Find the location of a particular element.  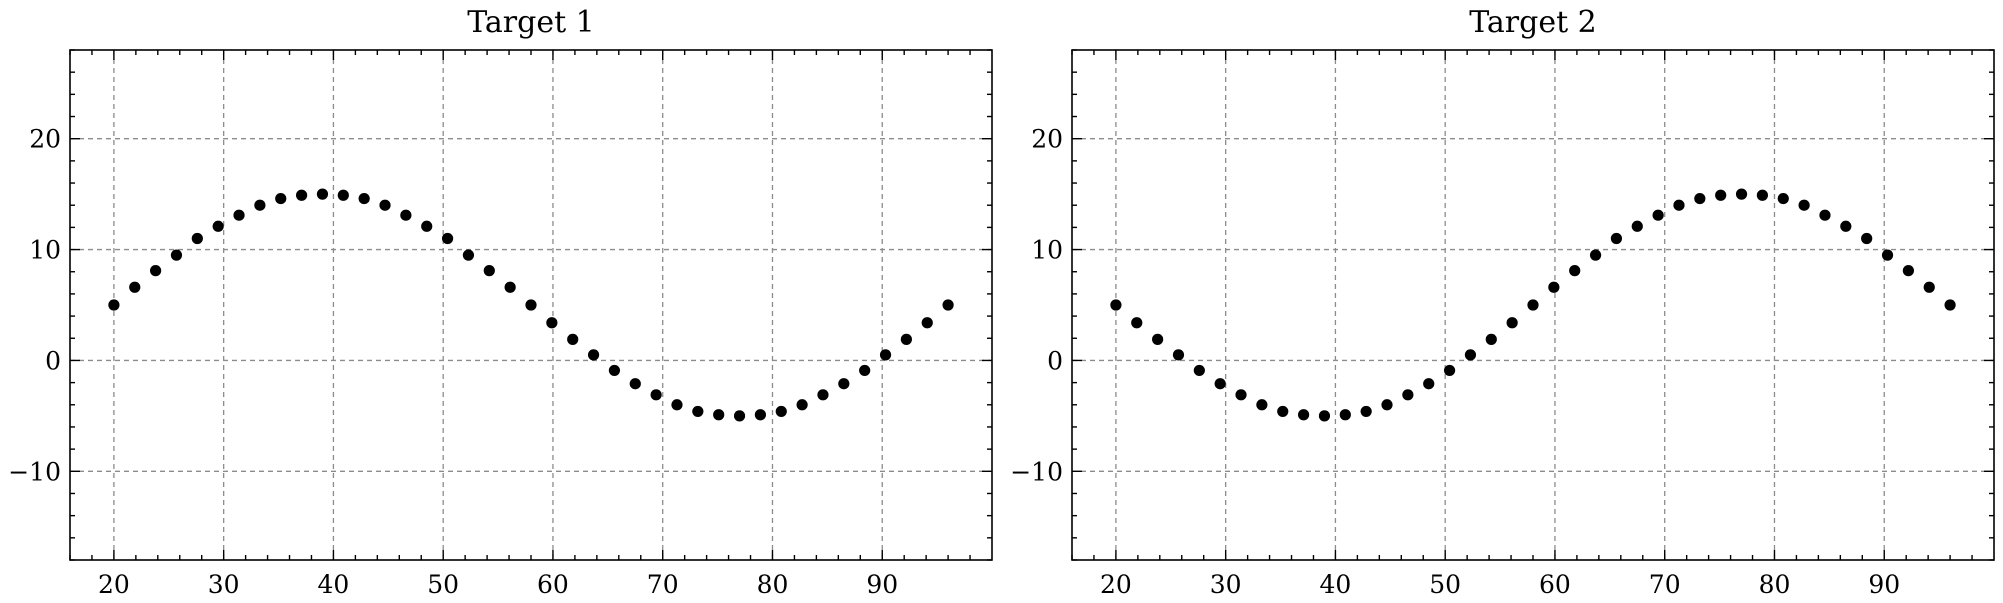

x-tick-label: 60 is located at coordinates (1555, 584).